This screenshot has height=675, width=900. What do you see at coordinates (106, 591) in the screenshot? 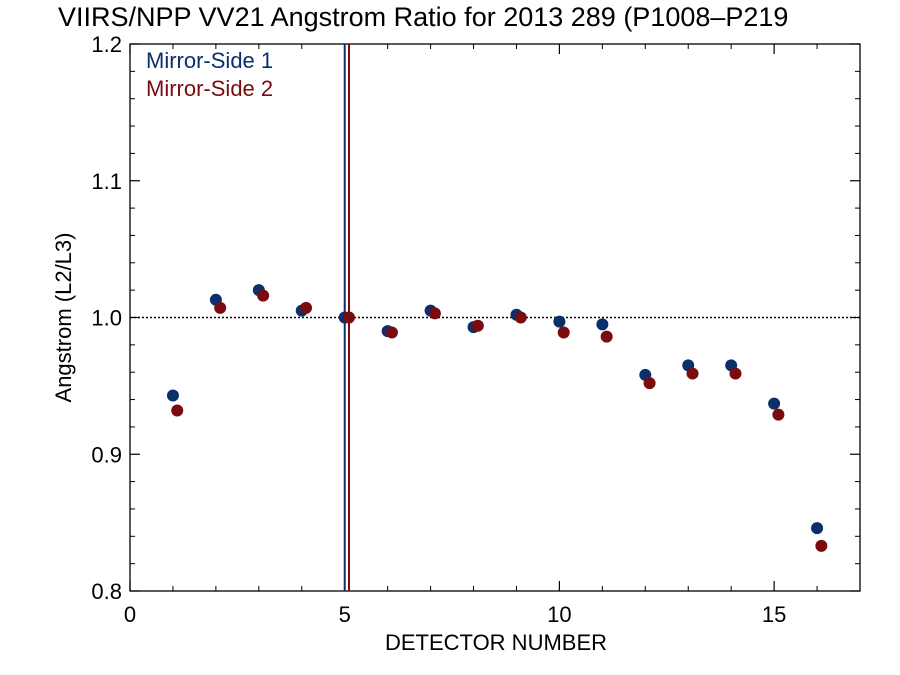
I see `y-tick-label: 0.8` at bounding box center [106, 591].